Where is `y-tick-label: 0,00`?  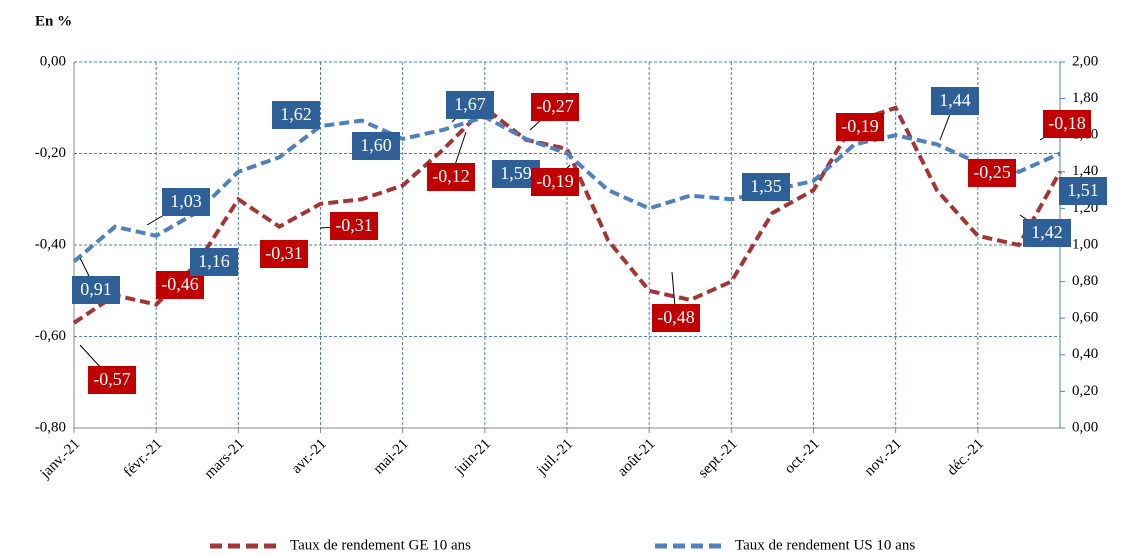
y-tick-label: 0,00 is located at coordinates (53, 61).